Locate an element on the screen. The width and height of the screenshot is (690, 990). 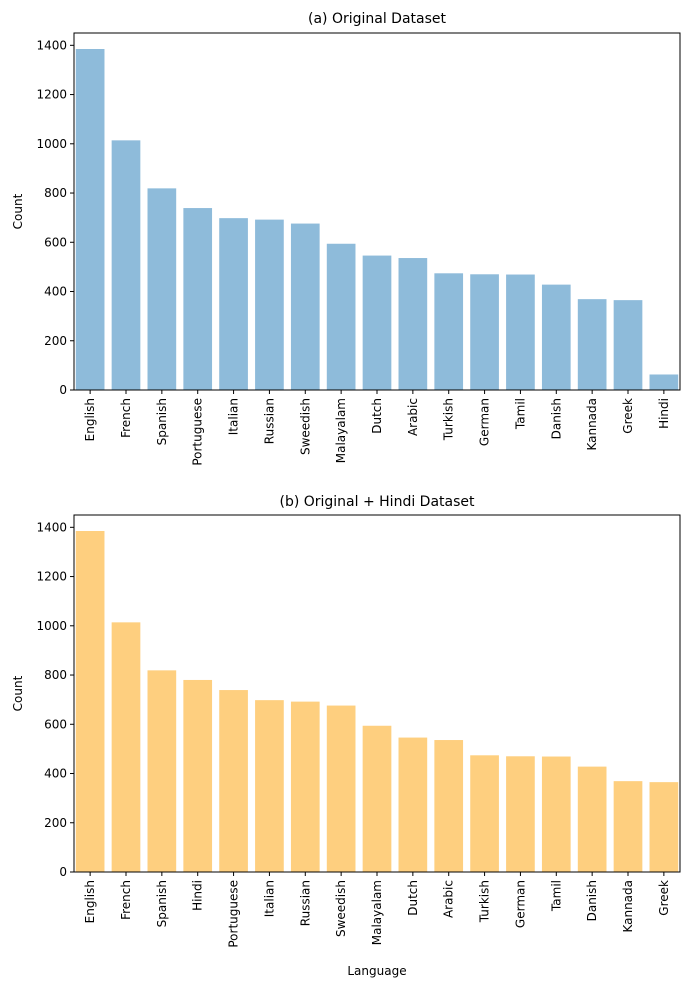
x-axis-label: Language is located at coordinates (376, 971).